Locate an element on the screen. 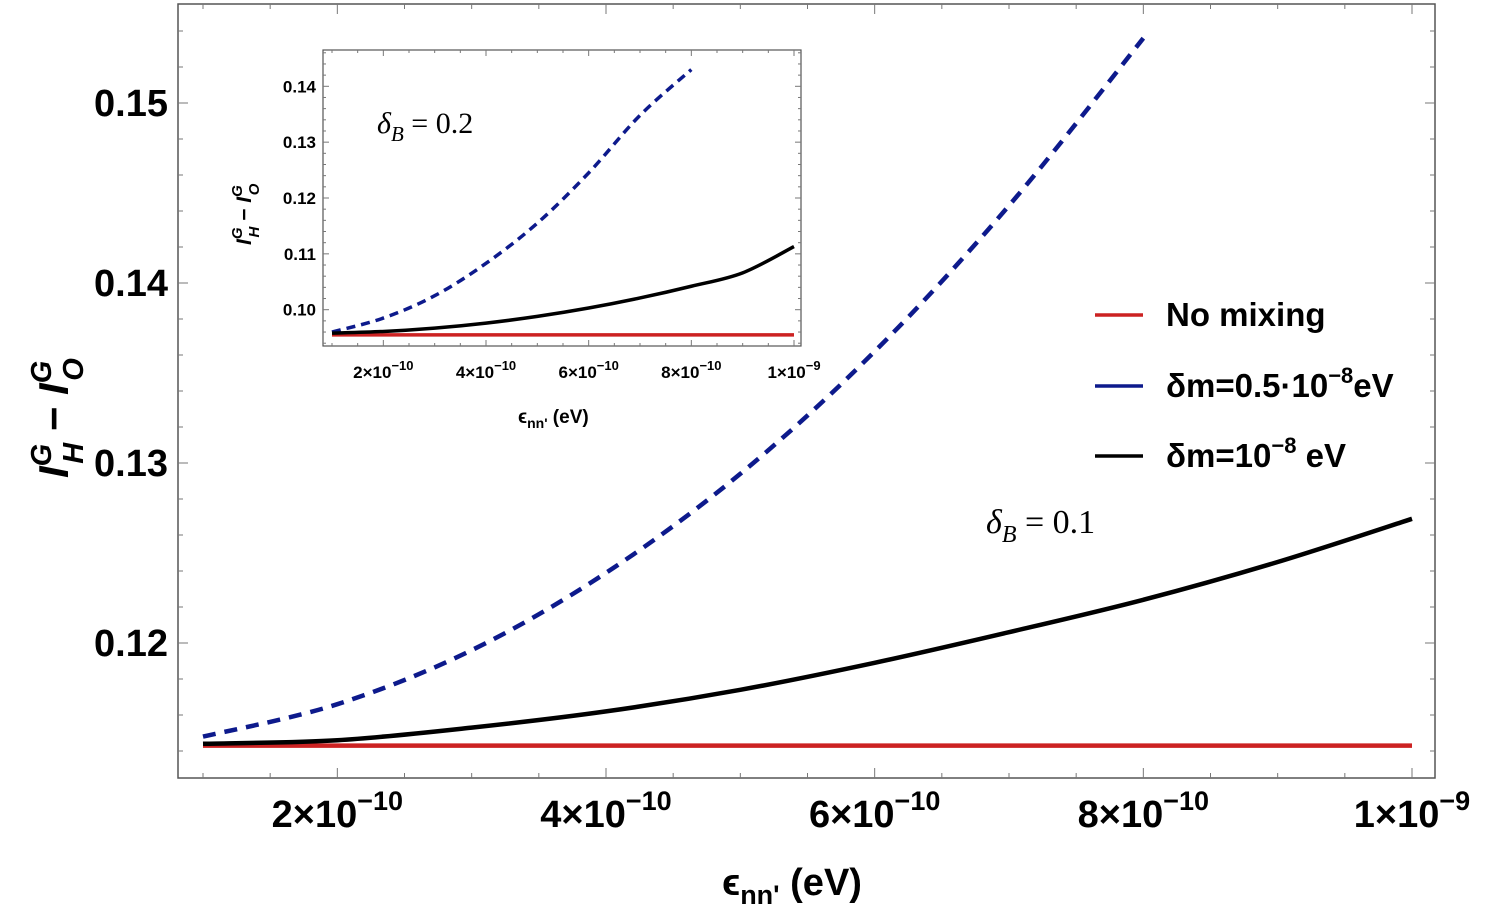  series-line--m-0-5-10-8-ev is located at coordinates (512, 201).